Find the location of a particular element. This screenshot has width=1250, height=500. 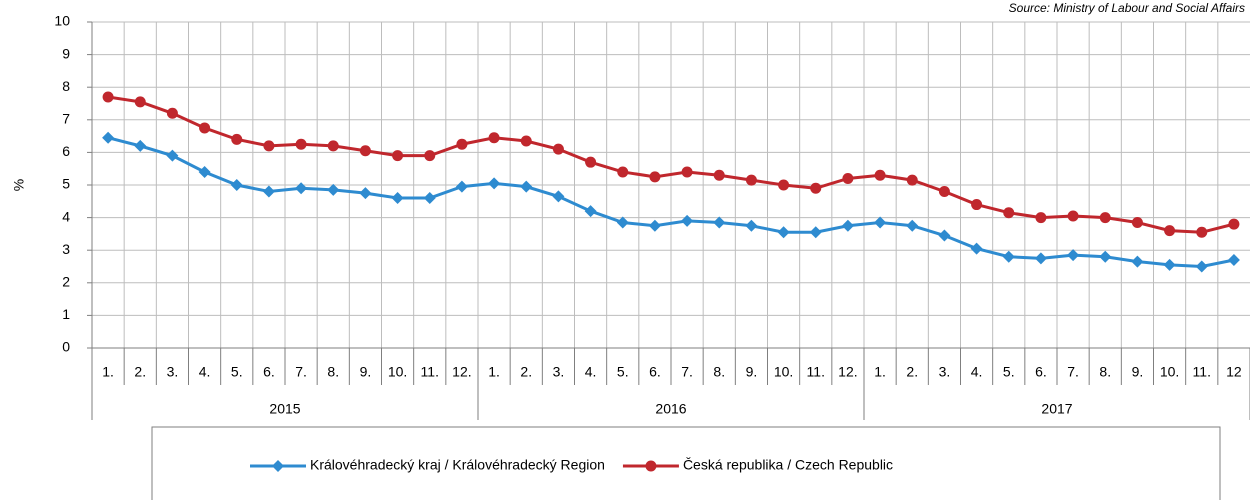

y-tick-label: 5 is located at coordinates (66, 184).